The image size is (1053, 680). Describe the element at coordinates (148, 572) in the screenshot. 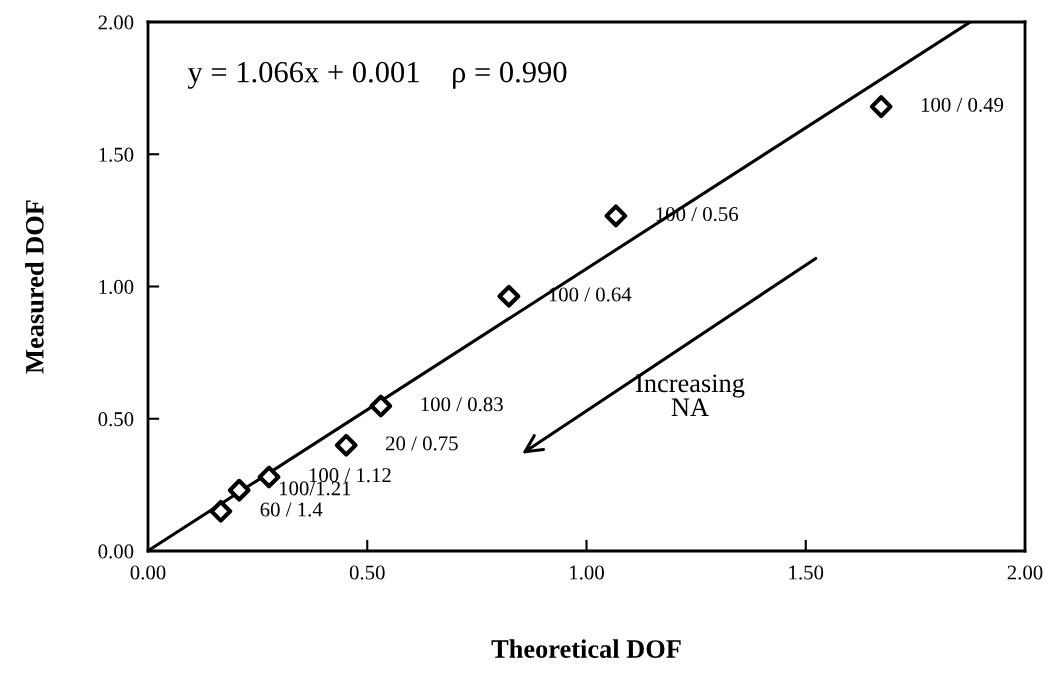

I see `x-tick-label: 0.00` at that location.